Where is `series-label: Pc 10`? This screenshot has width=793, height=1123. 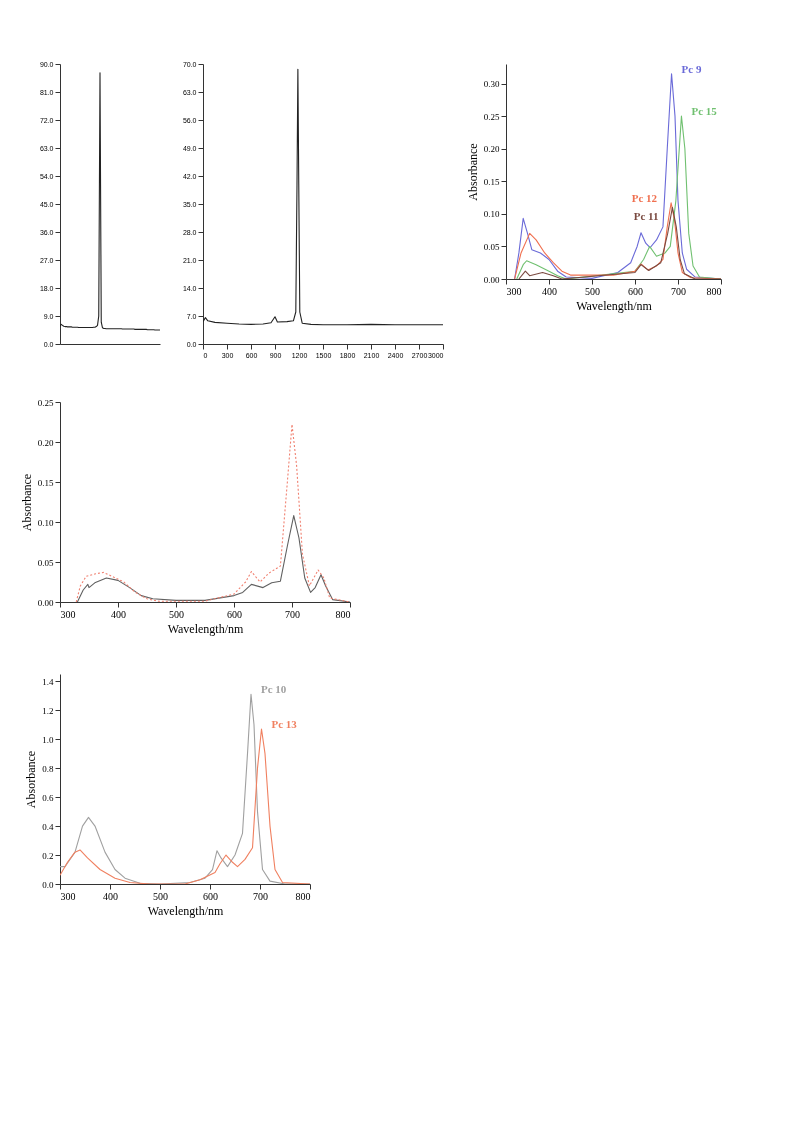
series-label: Pc 10 is located at coordinates (274, 689).